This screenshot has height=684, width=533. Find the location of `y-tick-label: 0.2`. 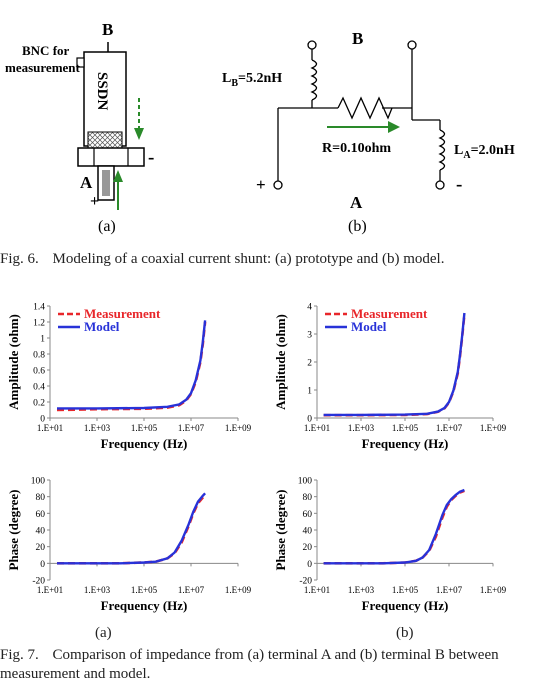

y-tick-label: 0.2 is located at coordinates (39, 404).